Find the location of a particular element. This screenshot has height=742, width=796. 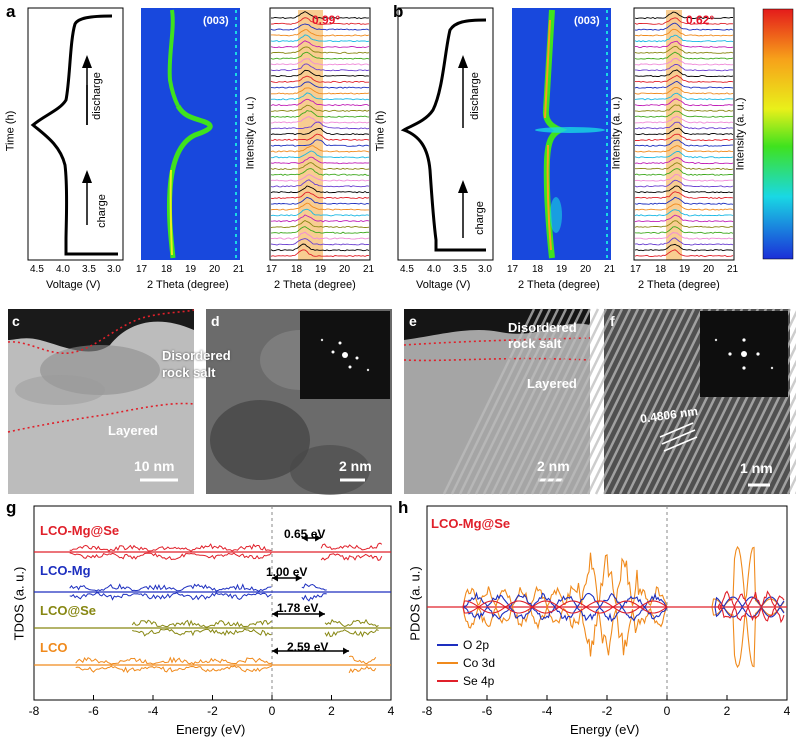

pdos-title: LCO-Mg@Se is located at coordinates (471, 523).